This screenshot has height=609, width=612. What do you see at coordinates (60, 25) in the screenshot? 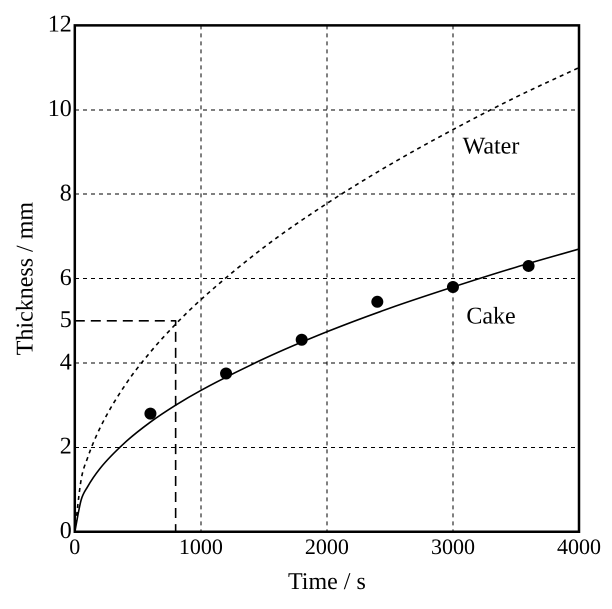
I see `y-tick-label: 12` at bounding box center [60, 25].